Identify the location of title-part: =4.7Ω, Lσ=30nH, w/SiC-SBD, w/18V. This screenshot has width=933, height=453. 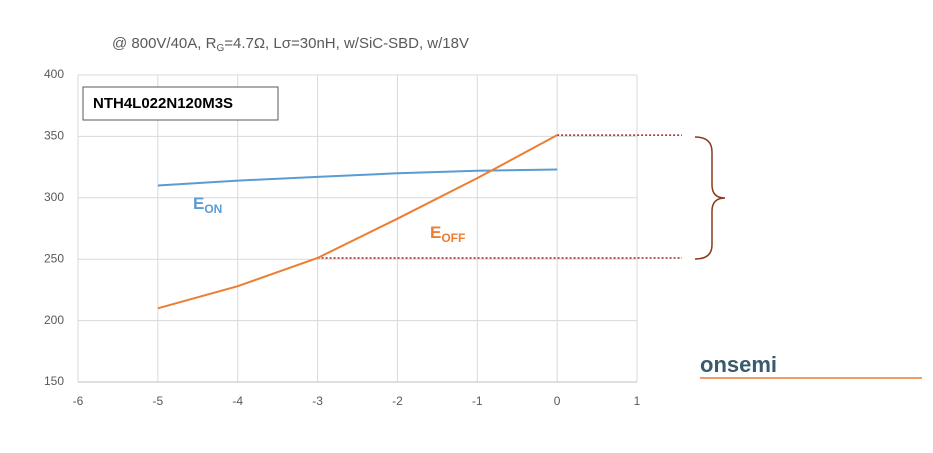
(346, 43).